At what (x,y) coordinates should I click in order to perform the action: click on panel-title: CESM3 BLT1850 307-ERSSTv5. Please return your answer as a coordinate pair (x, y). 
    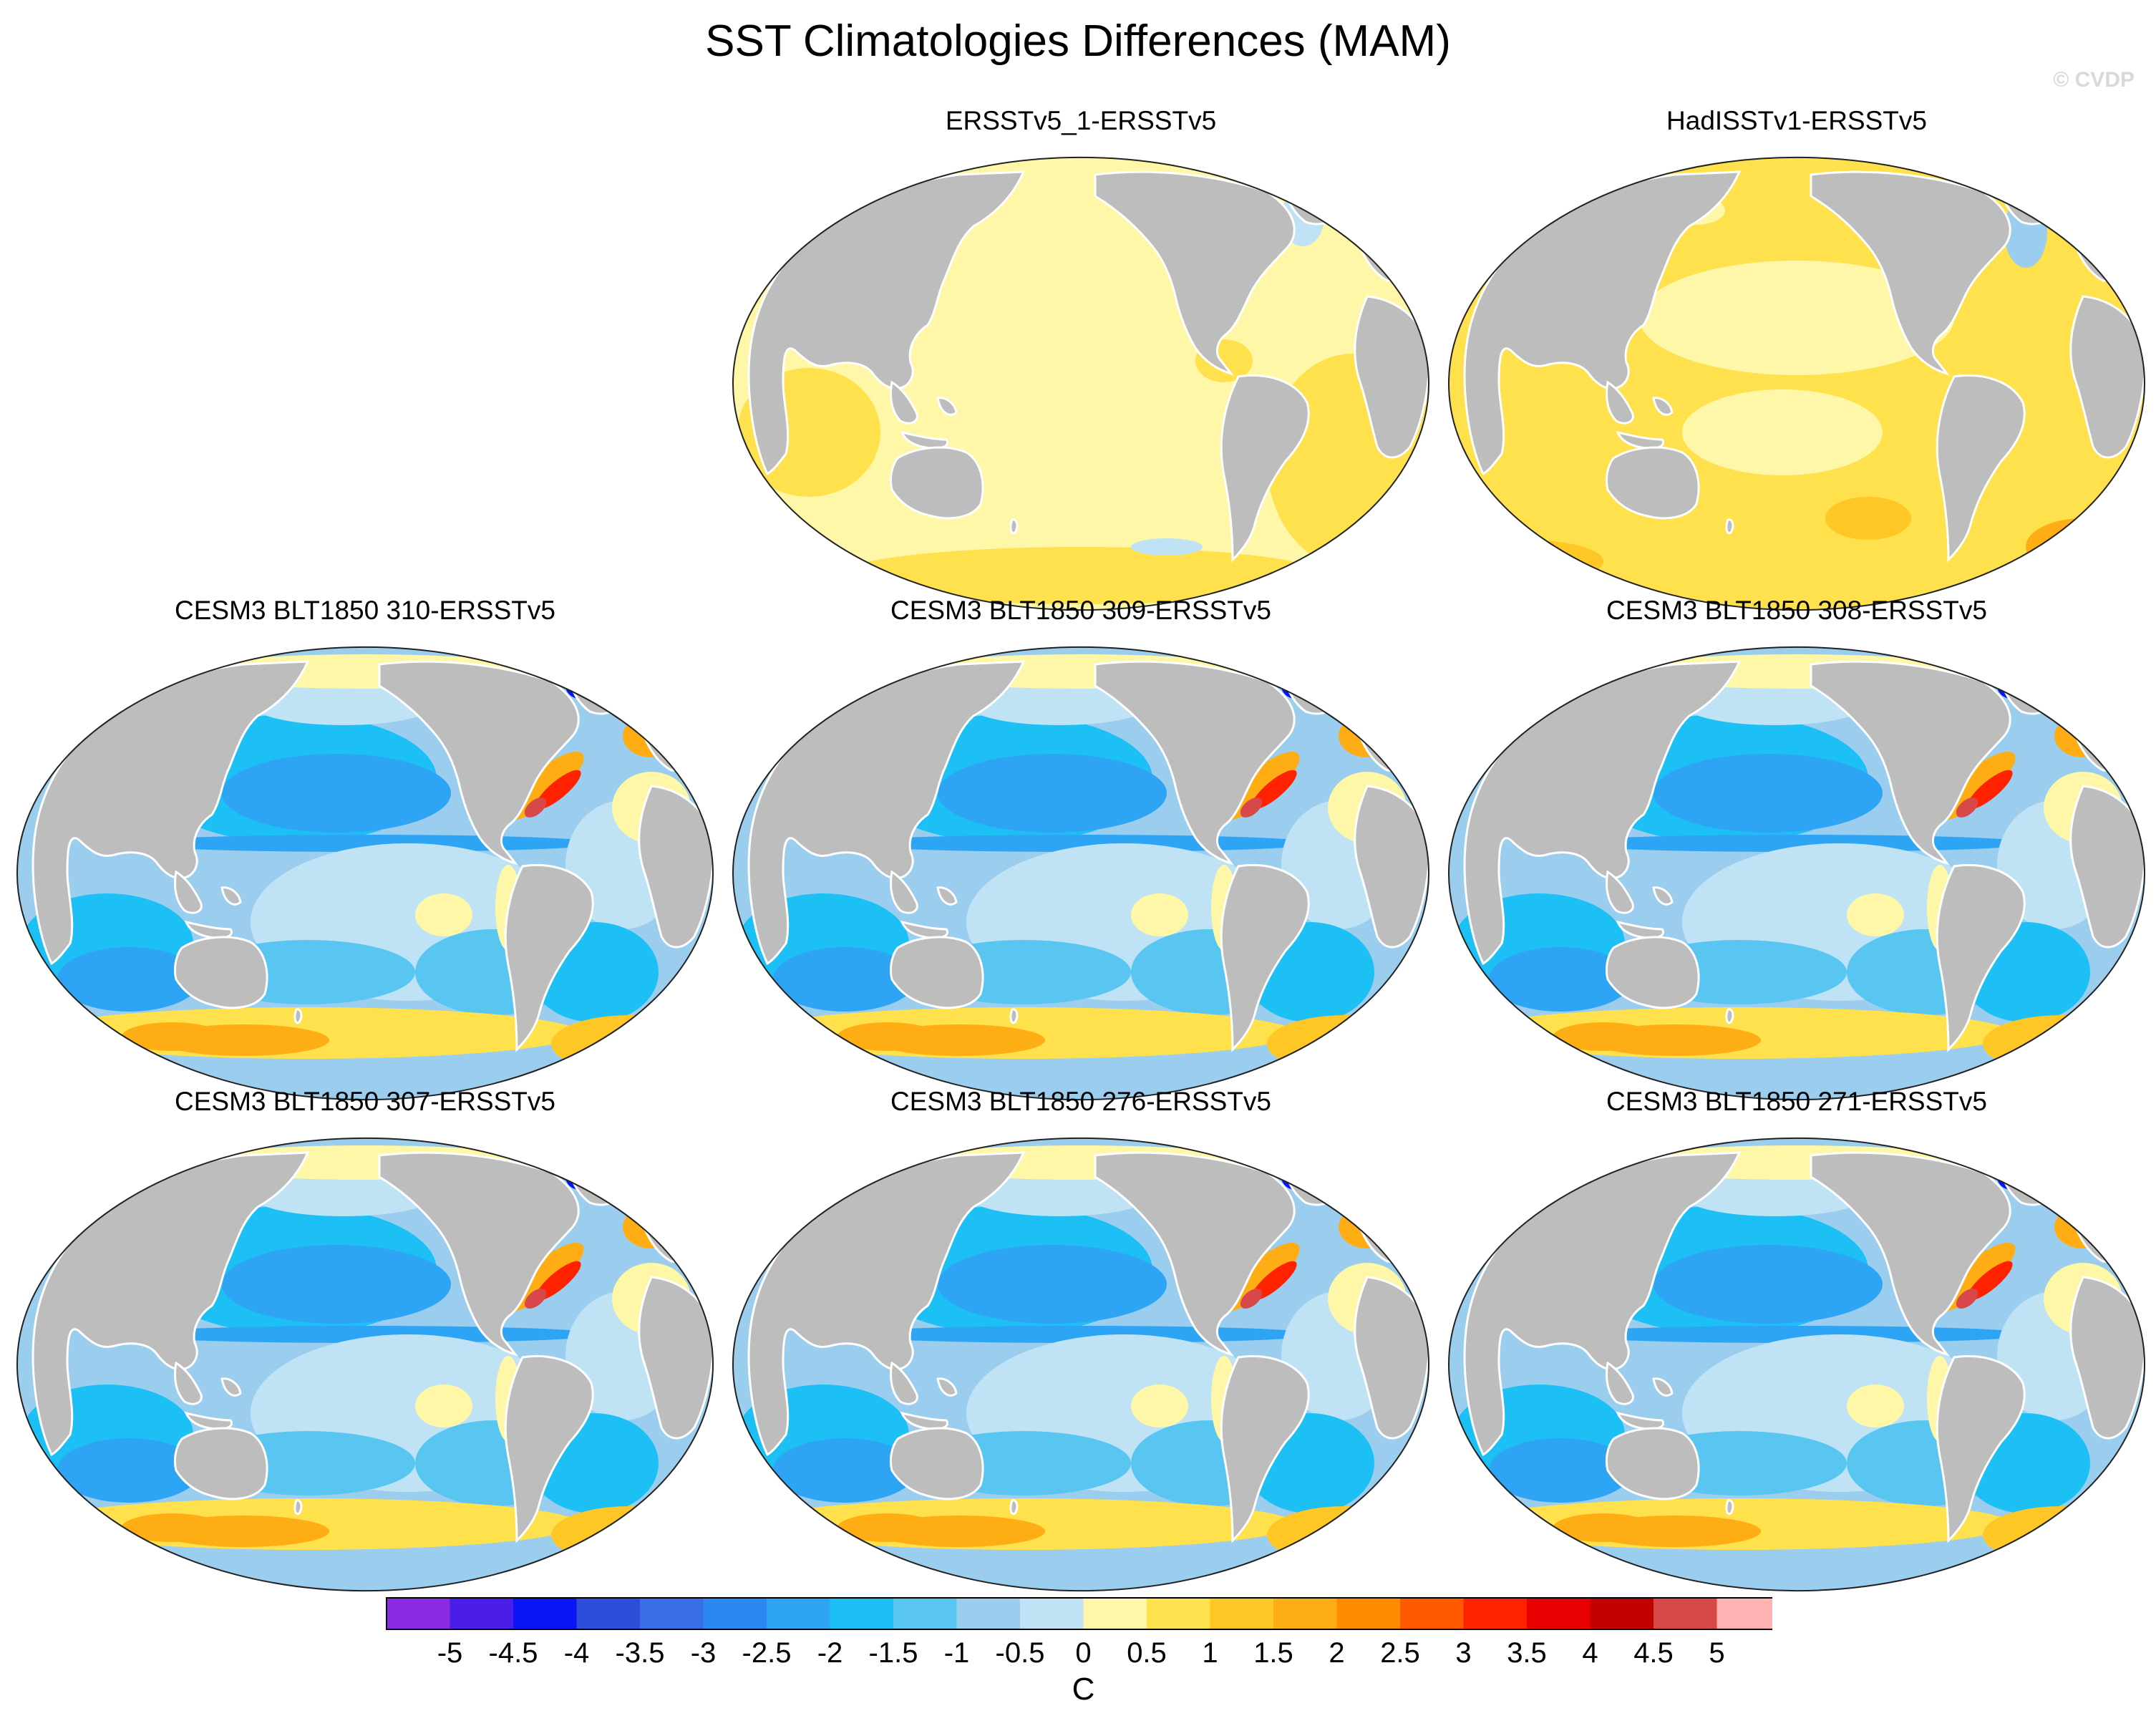
    Looking at the image, I should click on (365, 1101).